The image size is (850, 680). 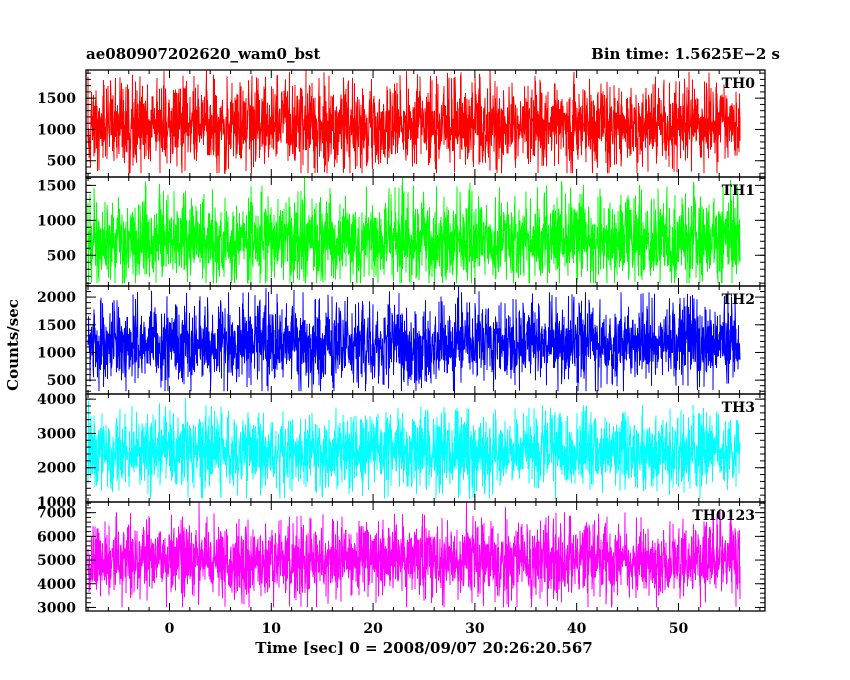 What do you see at coordinates (738, 300) in the screenshot?
I see `panel-name-label: TH2` at bounding box center [738, 300].